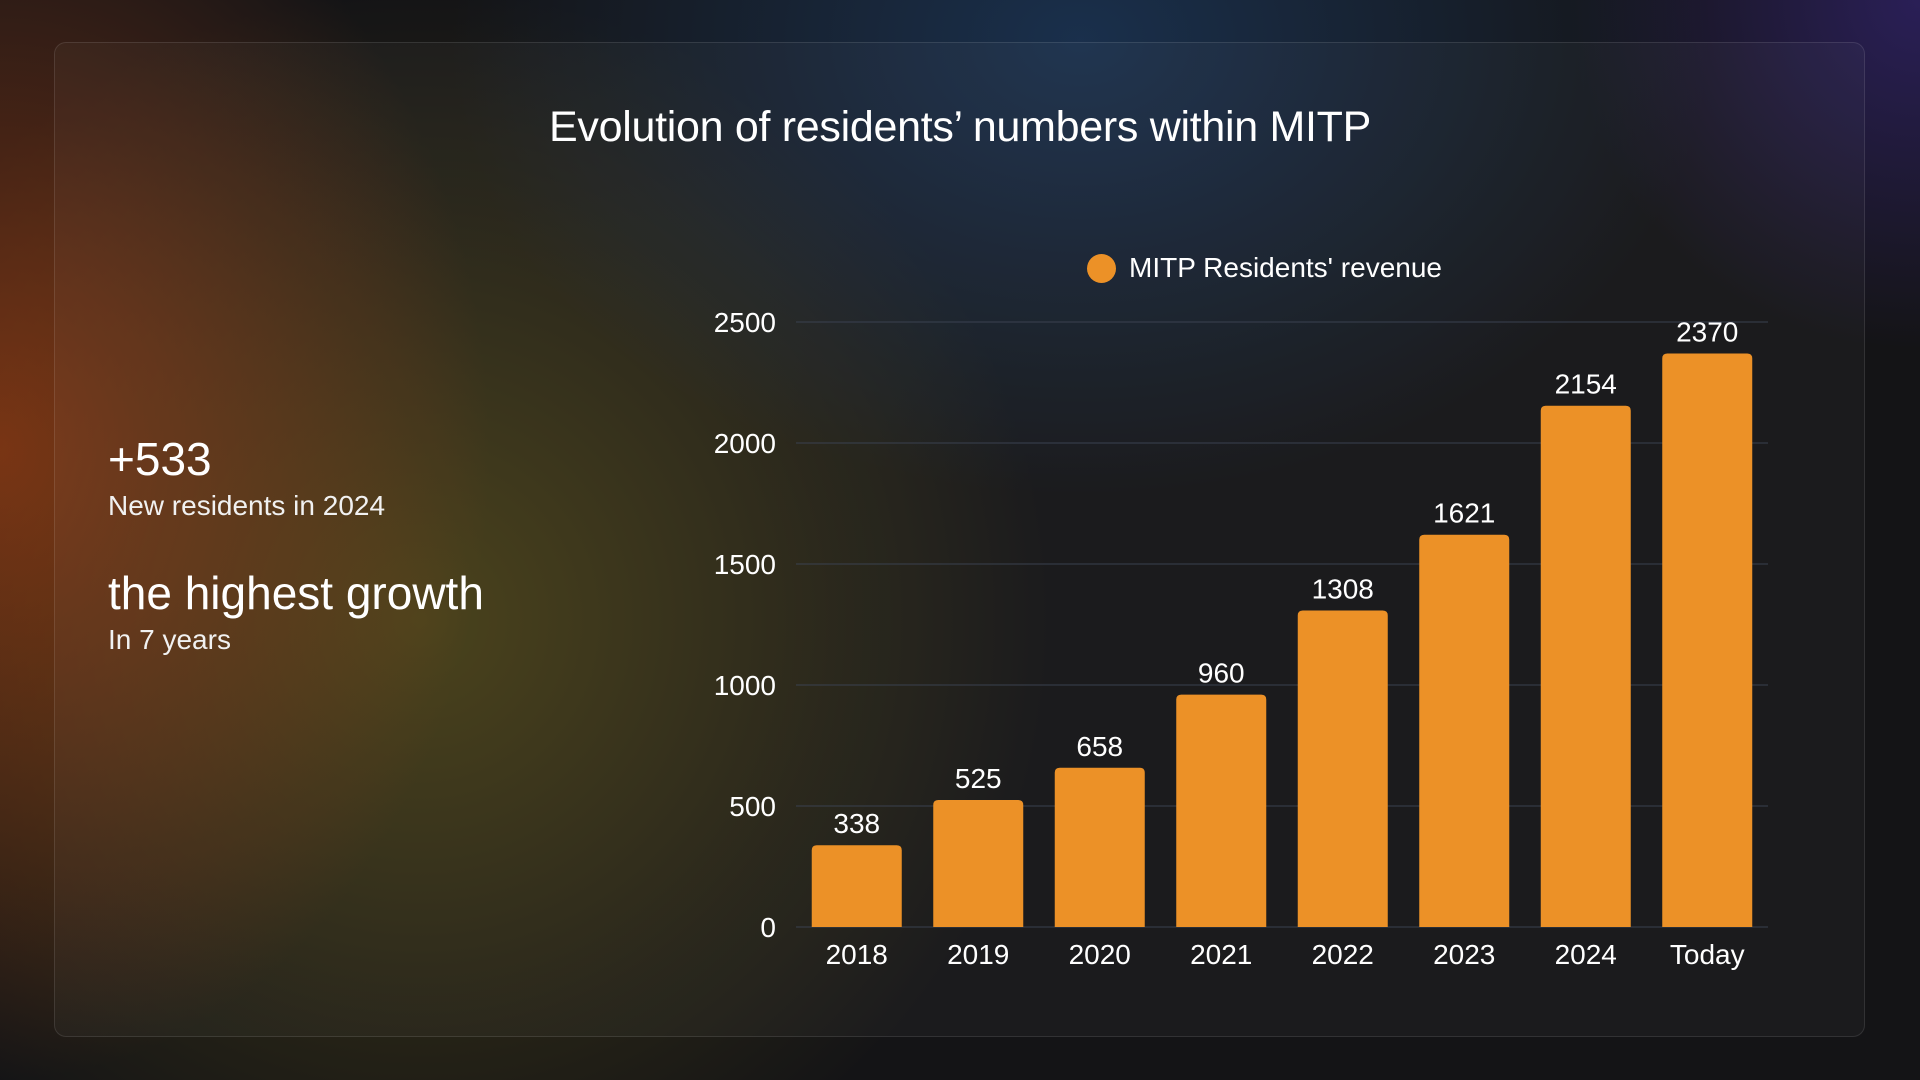 Image resolution: width=1920 pixels, height=1080 pixels. Describe the element at coordinates (169, 639) in the screenshot. I see `stat-caption: In 7 years` at that location.